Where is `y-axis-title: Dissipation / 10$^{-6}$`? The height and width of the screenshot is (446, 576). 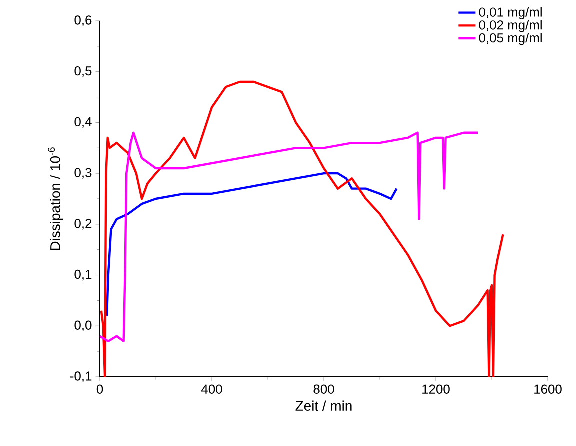
y-axis-title: Dissipation / 10$^{-6}$ is located at coordinates (56, 199).